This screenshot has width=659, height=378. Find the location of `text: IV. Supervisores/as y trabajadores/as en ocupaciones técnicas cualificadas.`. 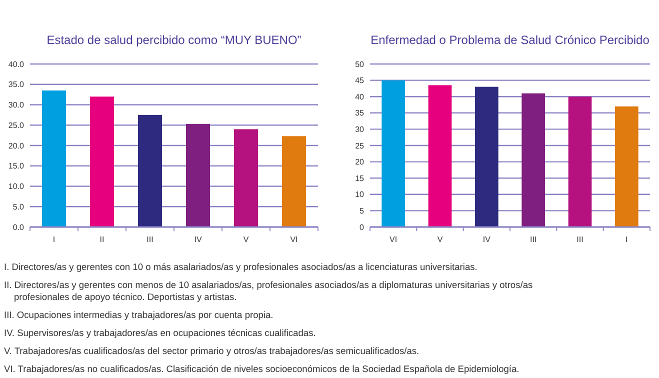

text: IV. Supervisores/as y trabajadores/as en ocupaciones técnicas cualificadas. is located at coordinates (160, 333).